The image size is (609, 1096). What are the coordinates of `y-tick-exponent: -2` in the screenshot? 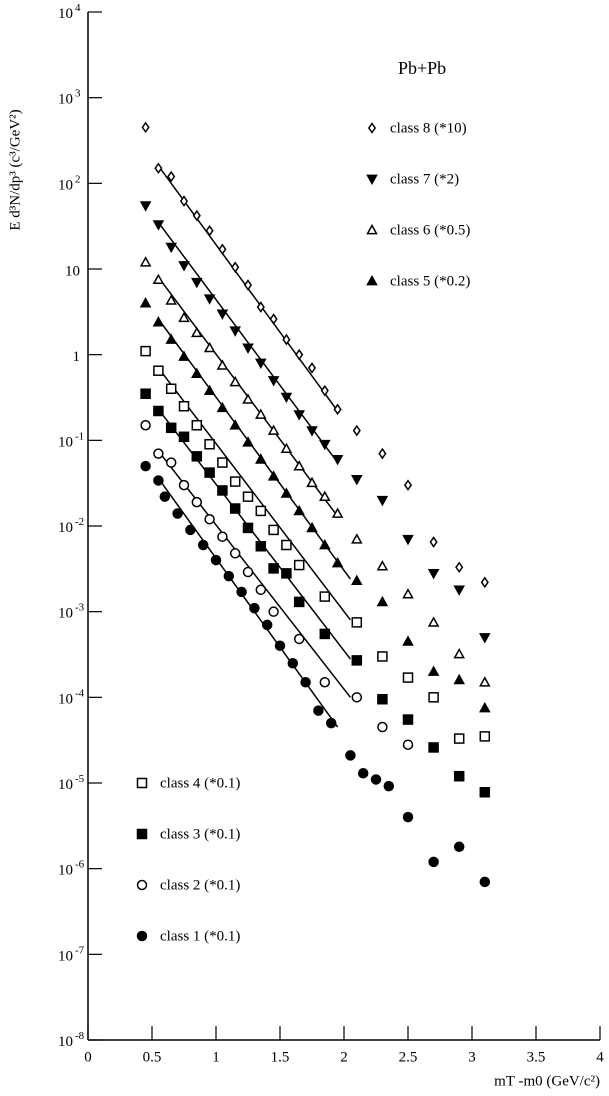 It's located at (79, 522).